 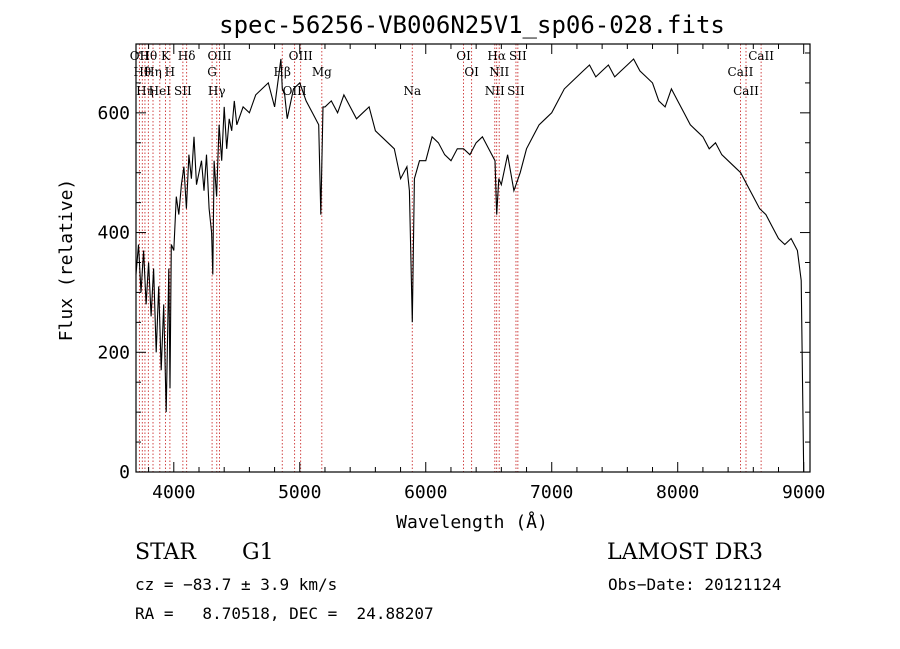 What do you see at coordinates (496, 56) in the screenshot?
I see `line-label: Hα` at bounding box center [496, 56].